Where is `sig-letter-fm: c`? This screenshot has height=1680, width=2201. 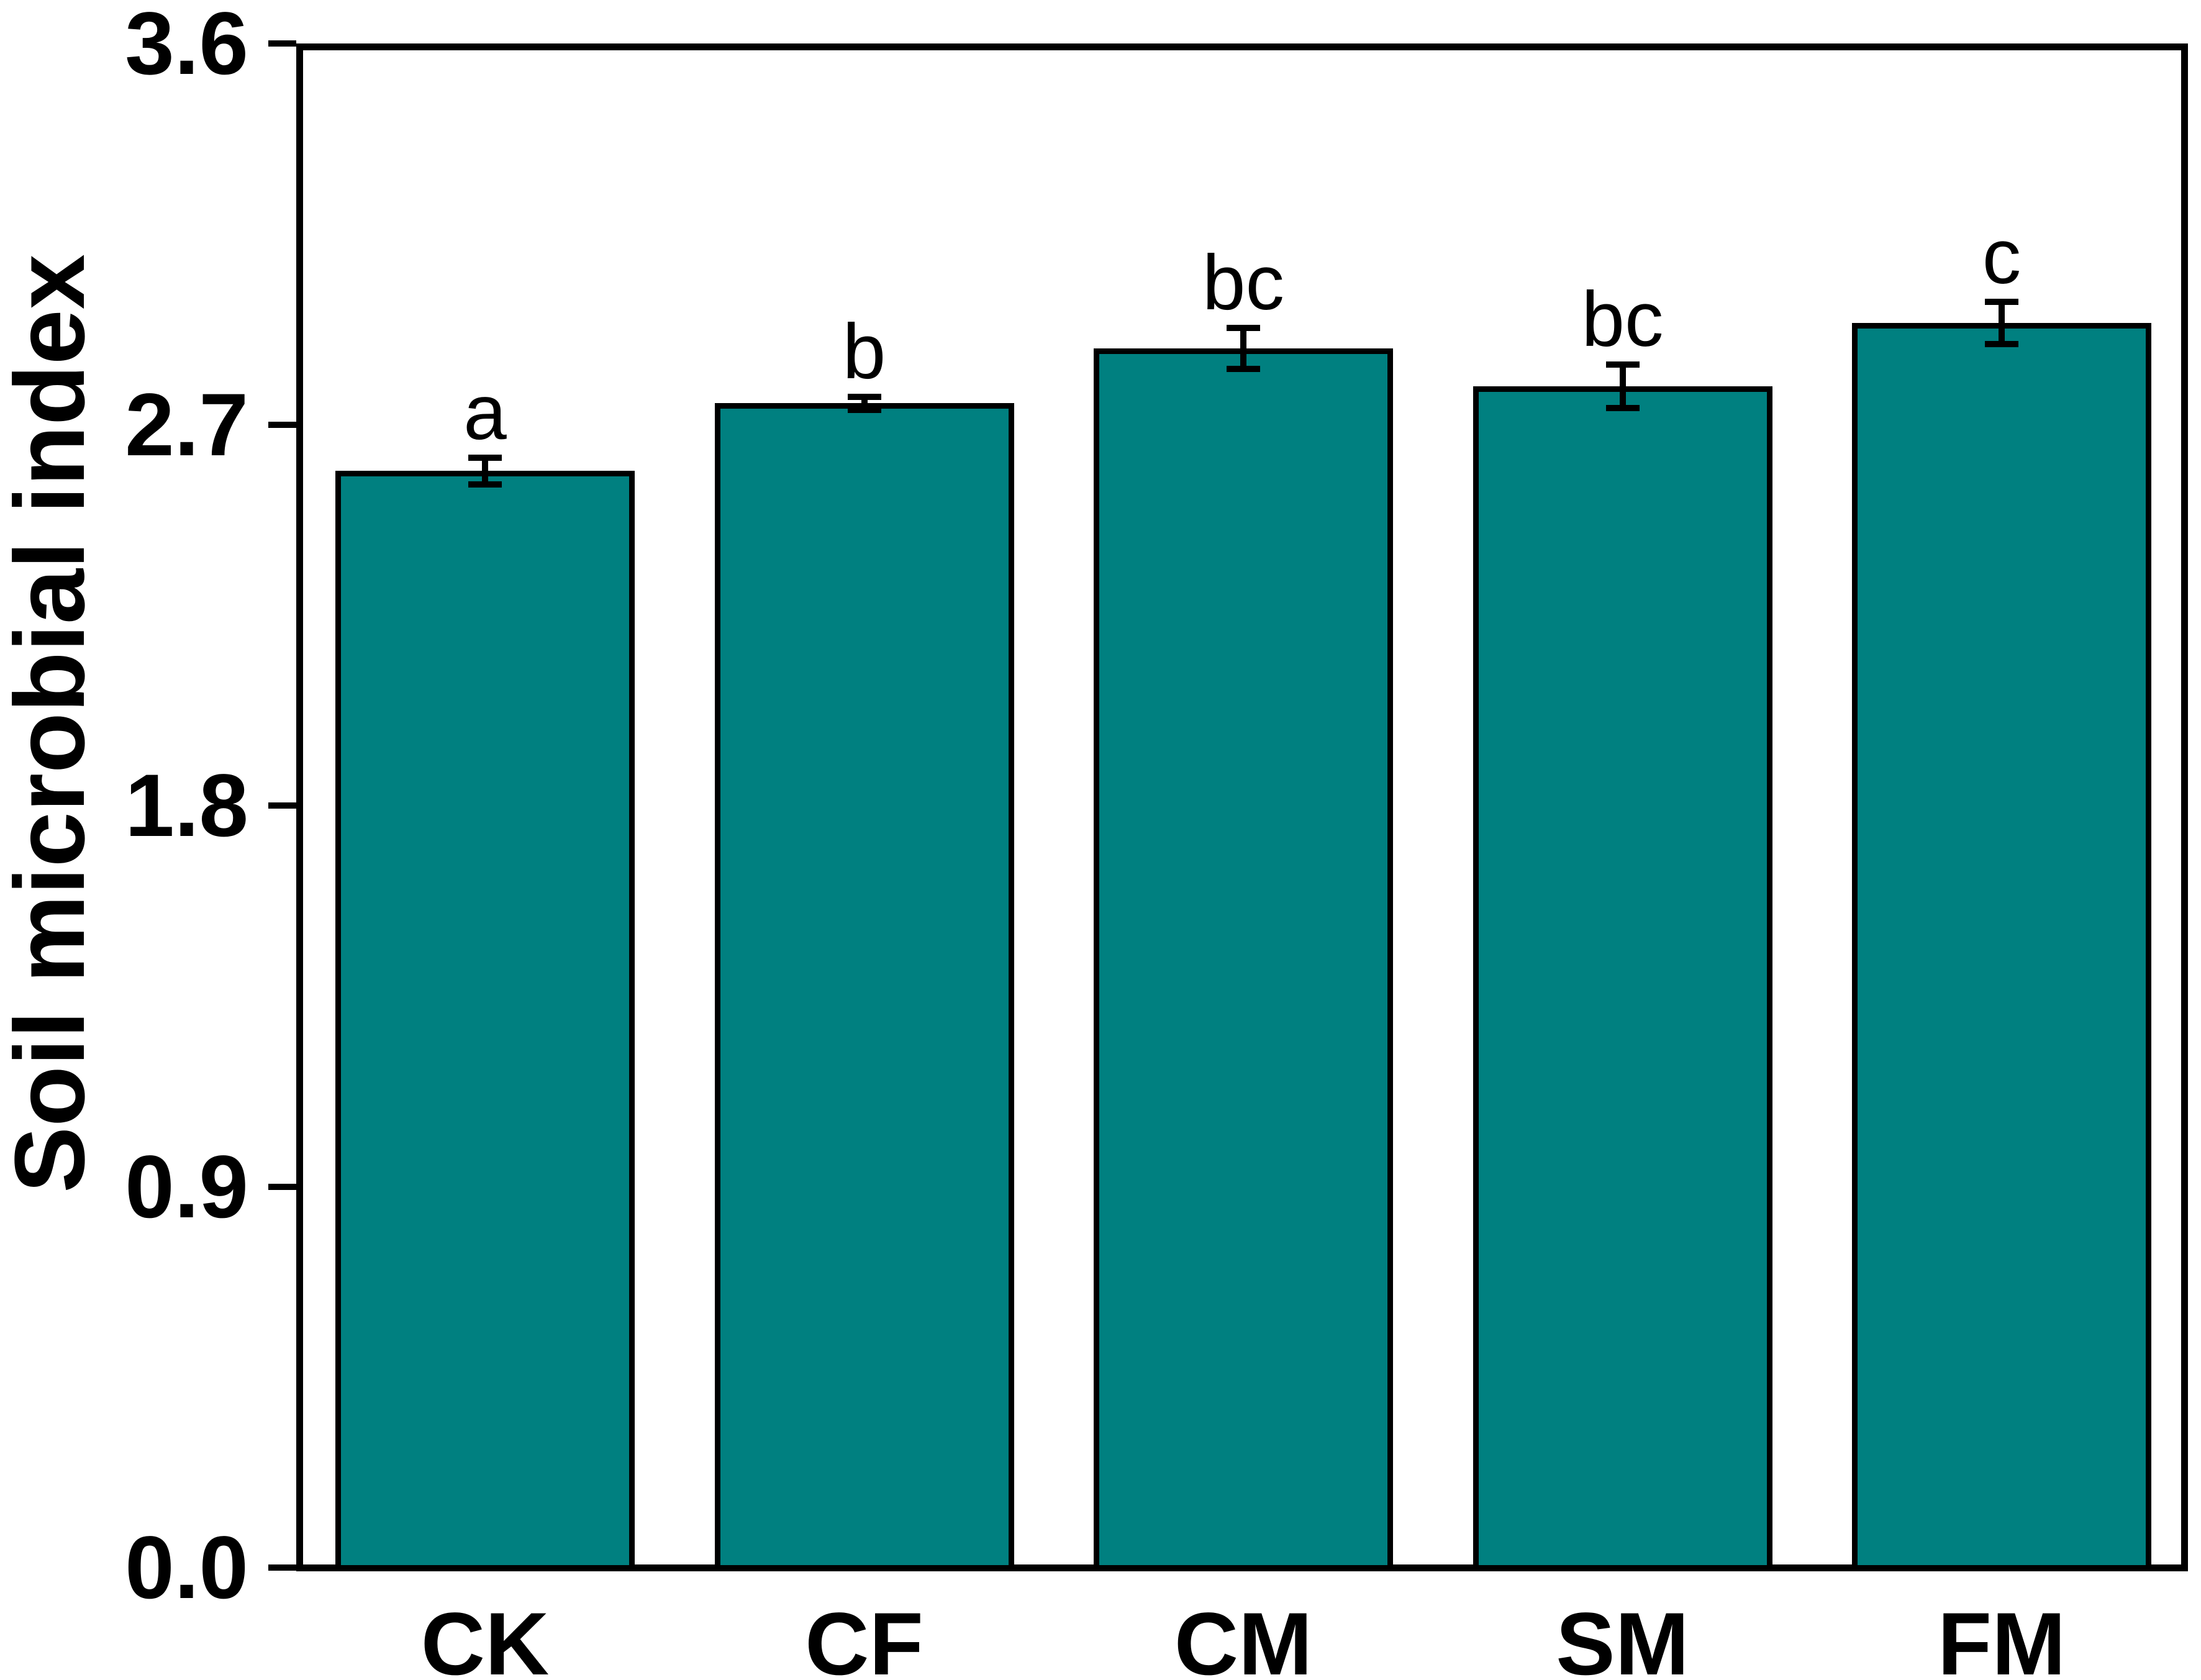 sig-letter-fm: c is located at coordinates (2002, 256).